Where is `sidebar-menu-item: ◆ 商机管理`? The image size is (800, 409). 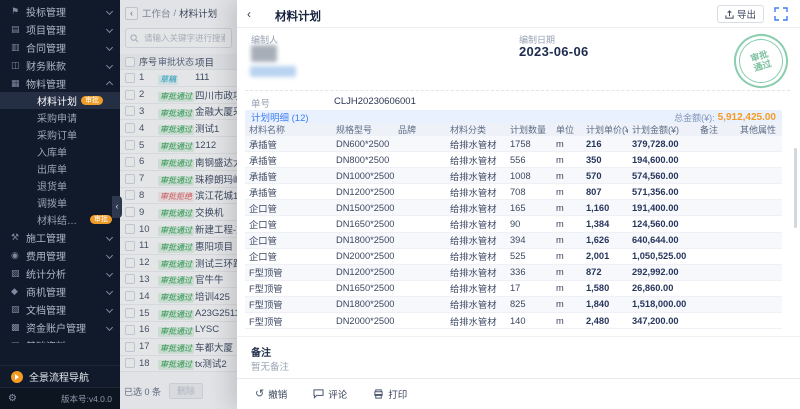
sidebar-menu-item: ◆ 商机管理 is located at coordinates (60, 291).